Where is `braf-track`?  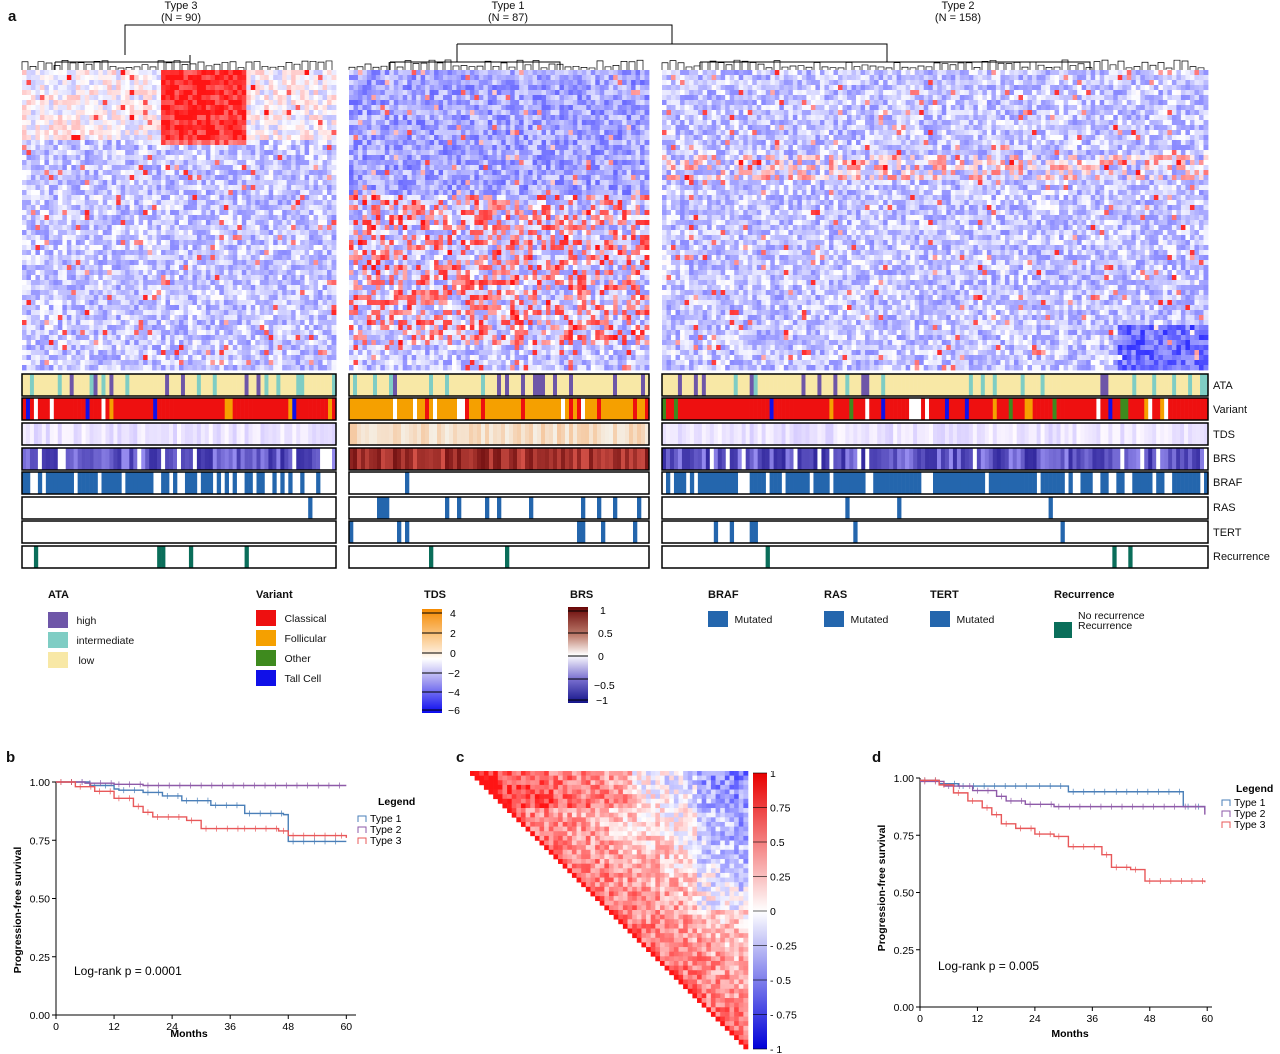 braf-track is located at coordinates (179, 483).